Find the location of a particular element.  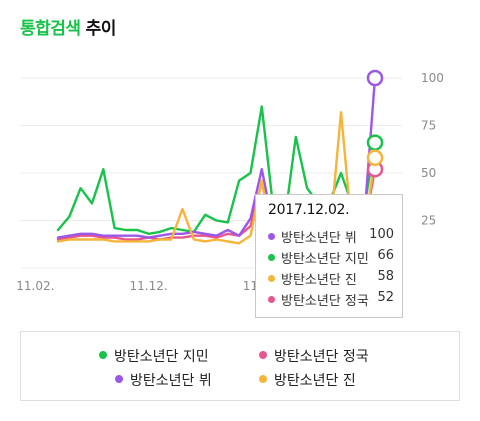

legend-item-jungkook: 방탄소년단 정국 is located at coordinates (314, 356).